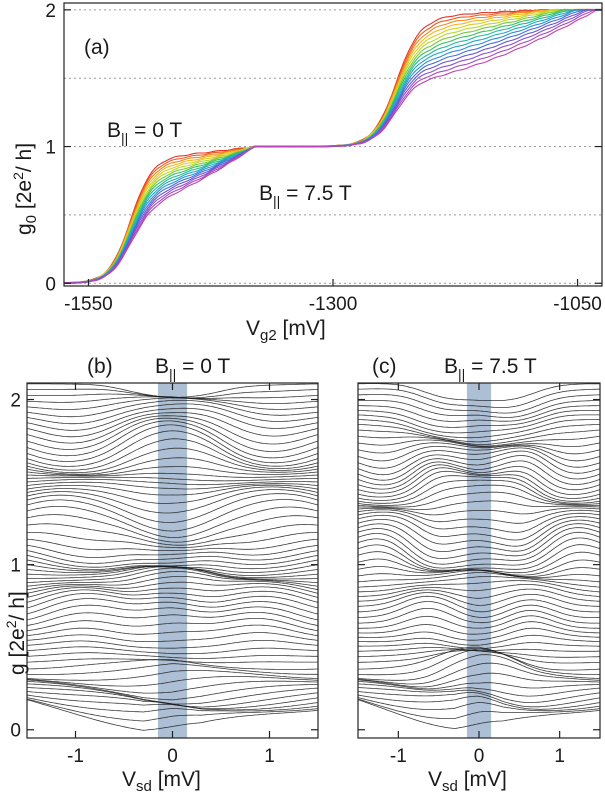 Image resolution: width=605 pixels, height=802 pixels. What do you see at coordinates (88, 304) in the screenshot?
I see `panel-a-xtick-label: -1550` at bounding box center [88, 304].